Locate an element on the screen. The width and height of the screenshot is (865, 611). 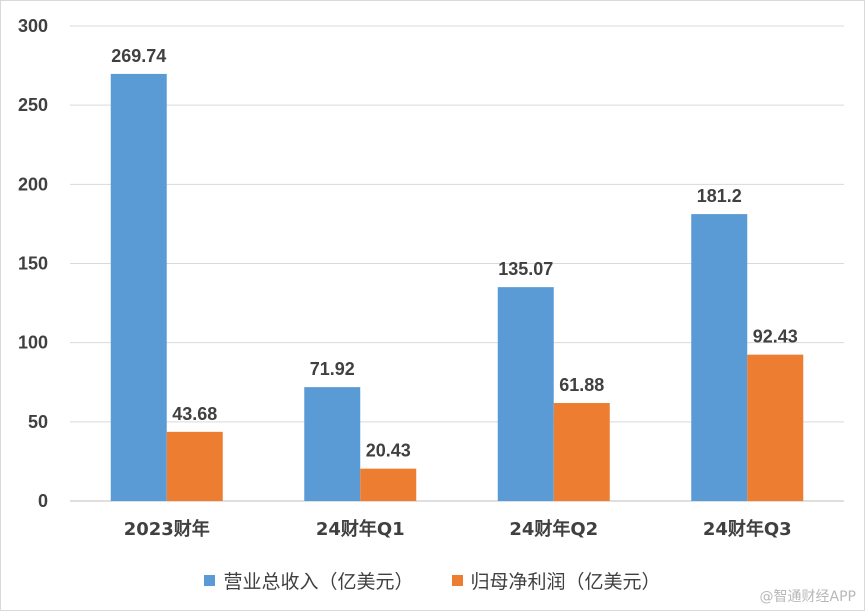
legend-label-net-profit: 归母净利润（亿美元） is located at coordinates (565, 582).